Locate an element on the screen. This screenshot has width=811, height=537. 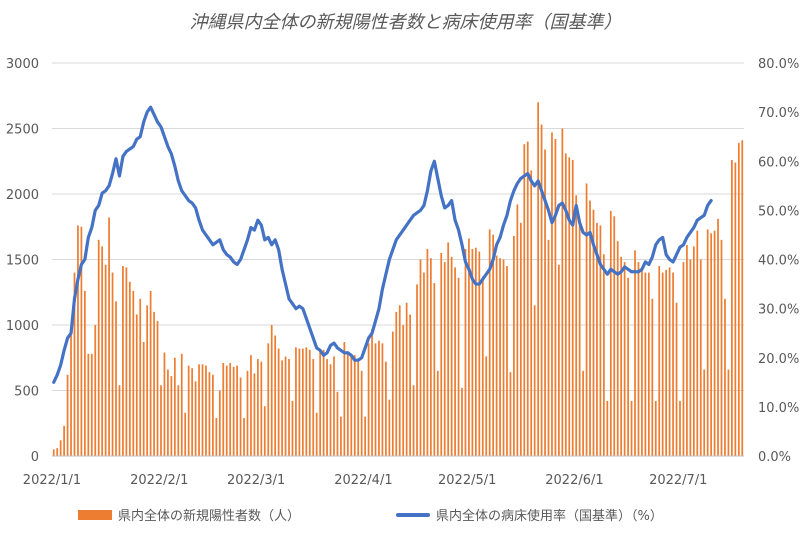
right-tick-label: 40.0% is located at coordinates (778, 261).